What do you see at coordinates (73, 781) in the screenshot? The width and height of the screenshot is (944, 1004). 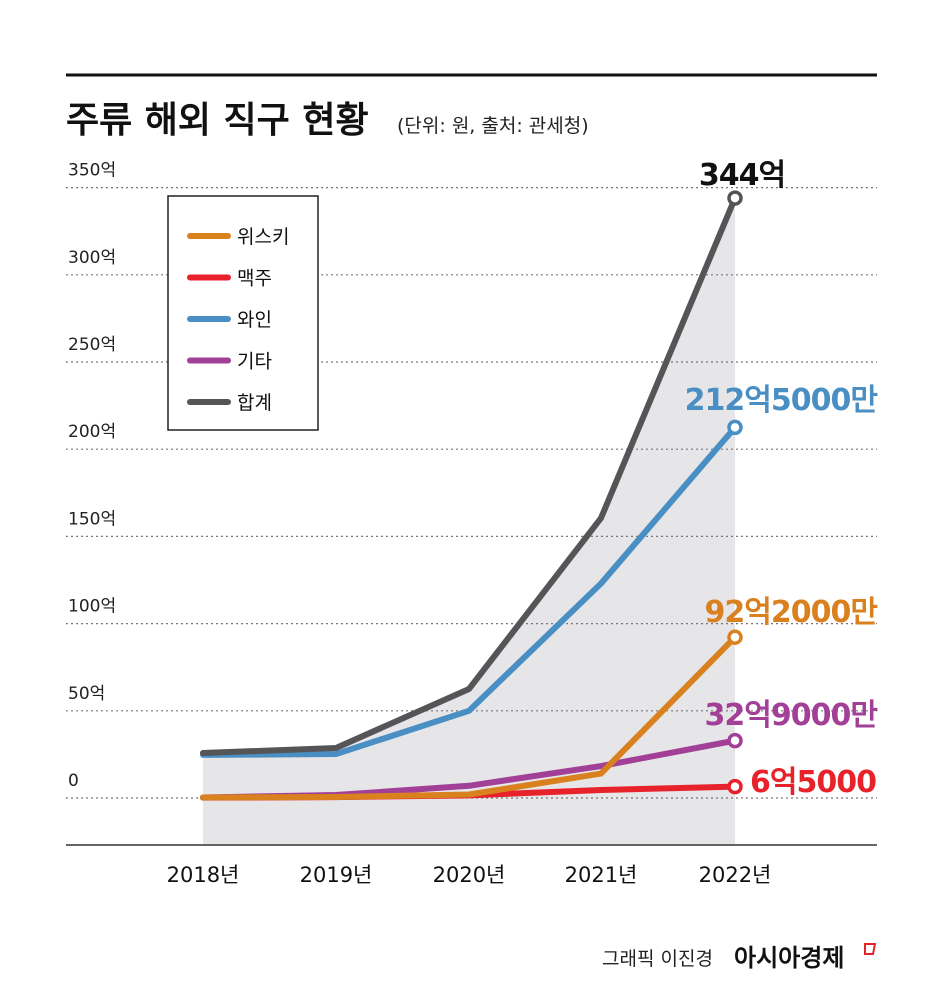 I see `y-tick-label: 0` at bounding box center [73, 781].